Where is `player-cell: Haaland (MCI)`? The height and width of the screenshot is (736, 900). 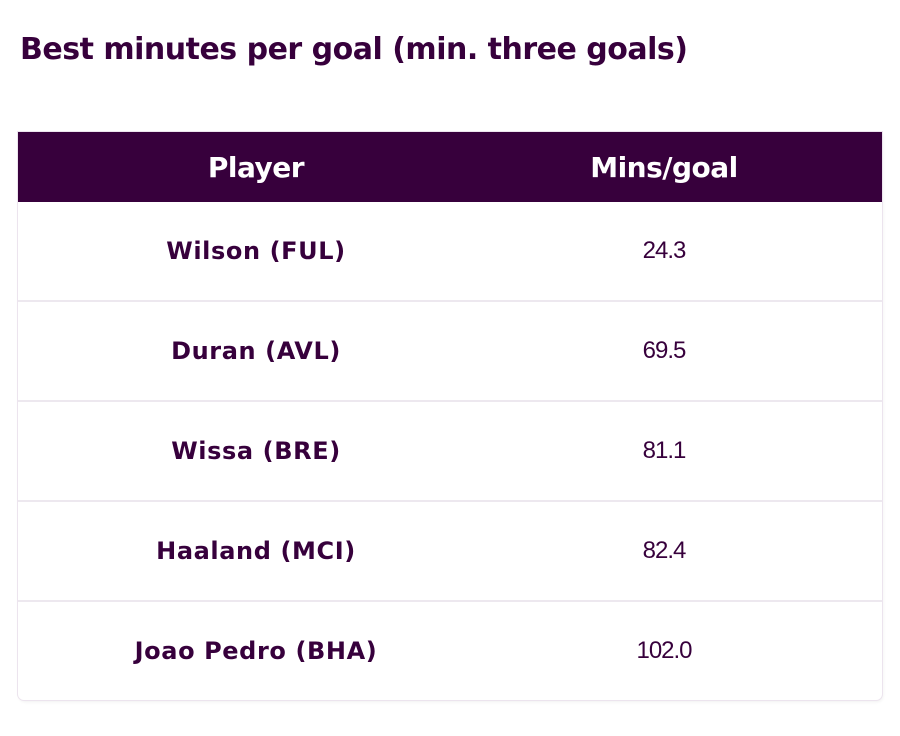
player-cell: Haaland (MCI) is located at coordinates (256, 551).